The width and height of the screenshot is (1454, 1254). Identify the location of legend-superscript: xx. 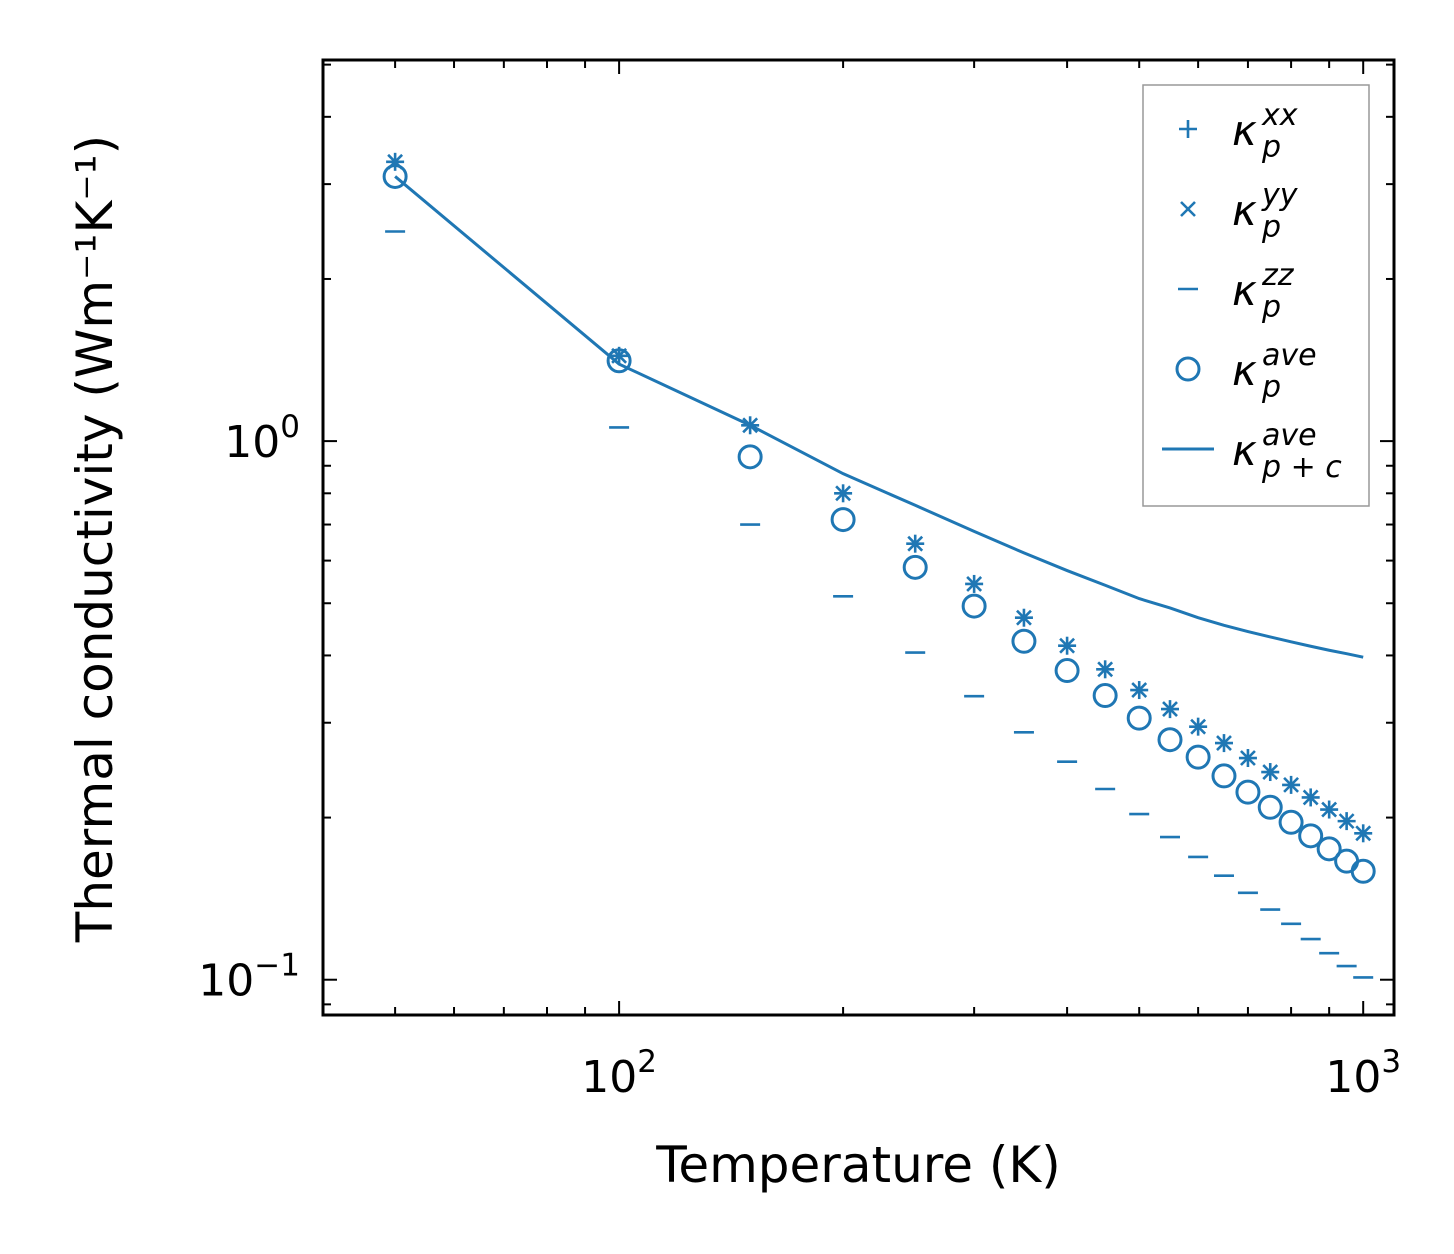
(1279, 115).